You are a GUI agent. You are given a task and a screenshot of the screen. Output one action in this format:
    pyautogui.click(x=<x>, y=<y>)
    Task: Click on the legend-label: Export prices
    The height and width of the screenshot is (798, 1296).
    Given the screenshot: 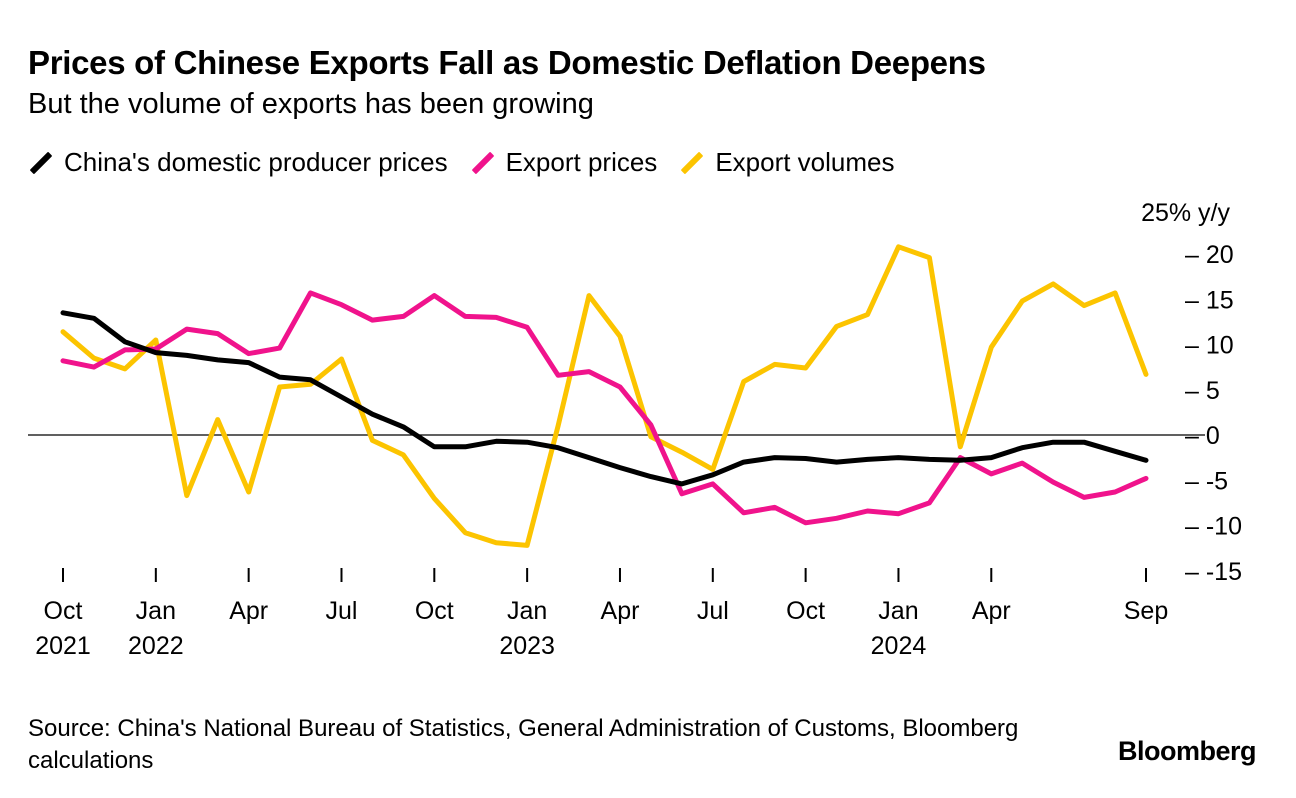 What is the action you would take?
    pyautogui.click(x=581, y=162)
    